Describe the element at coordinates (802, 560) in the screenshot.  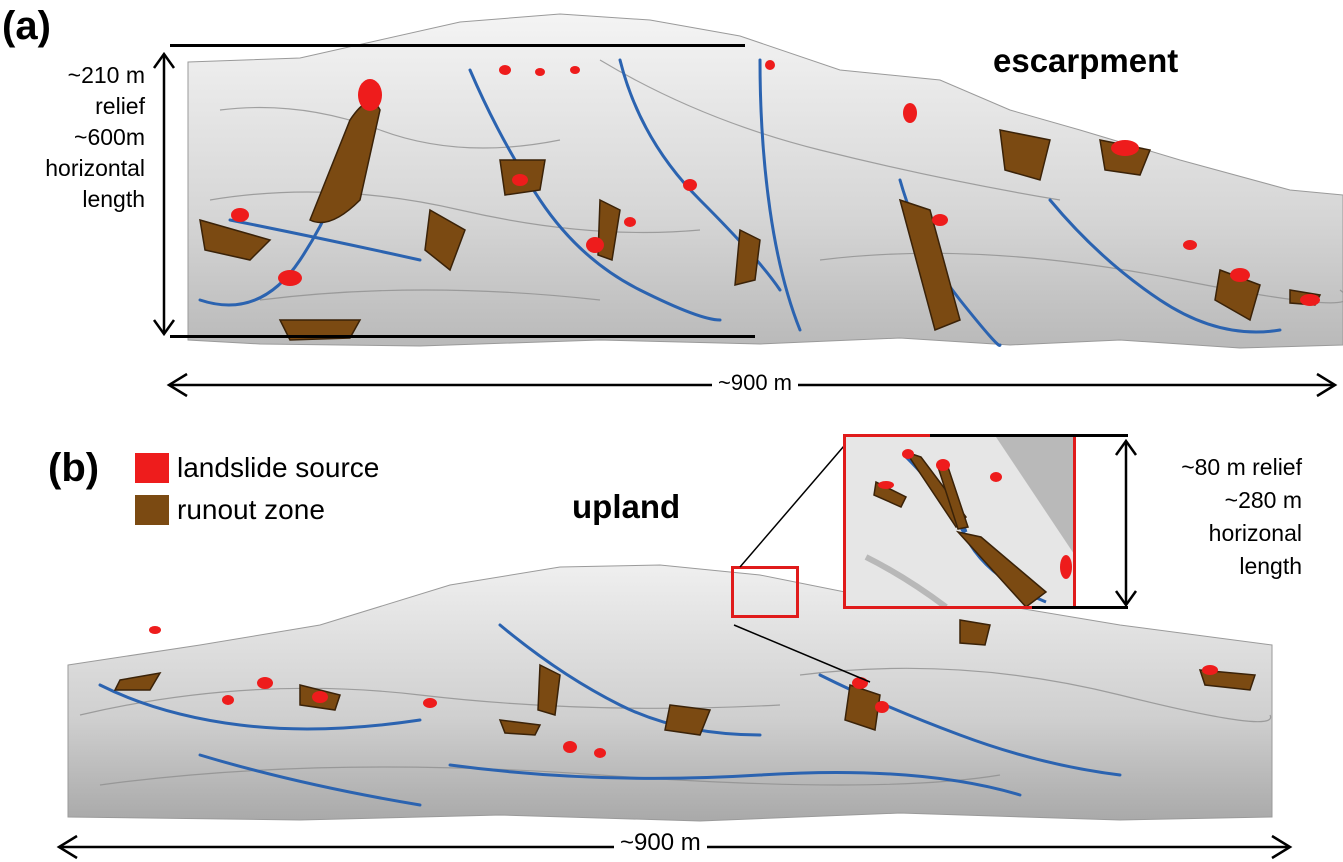
I see `inset-connector-lines` at that location.